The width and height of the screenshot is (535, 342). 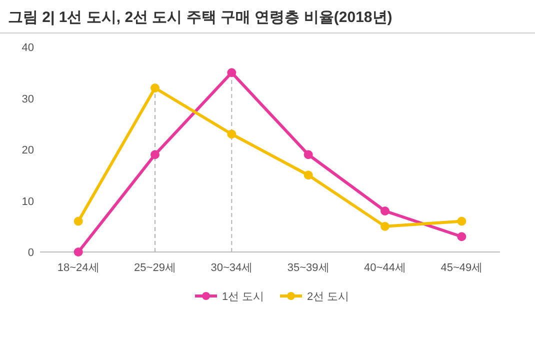 What do you see at coordinates (28, 202) in the screenshot?
I see `y-tick-label: 10` at bounding box center [28, 202].